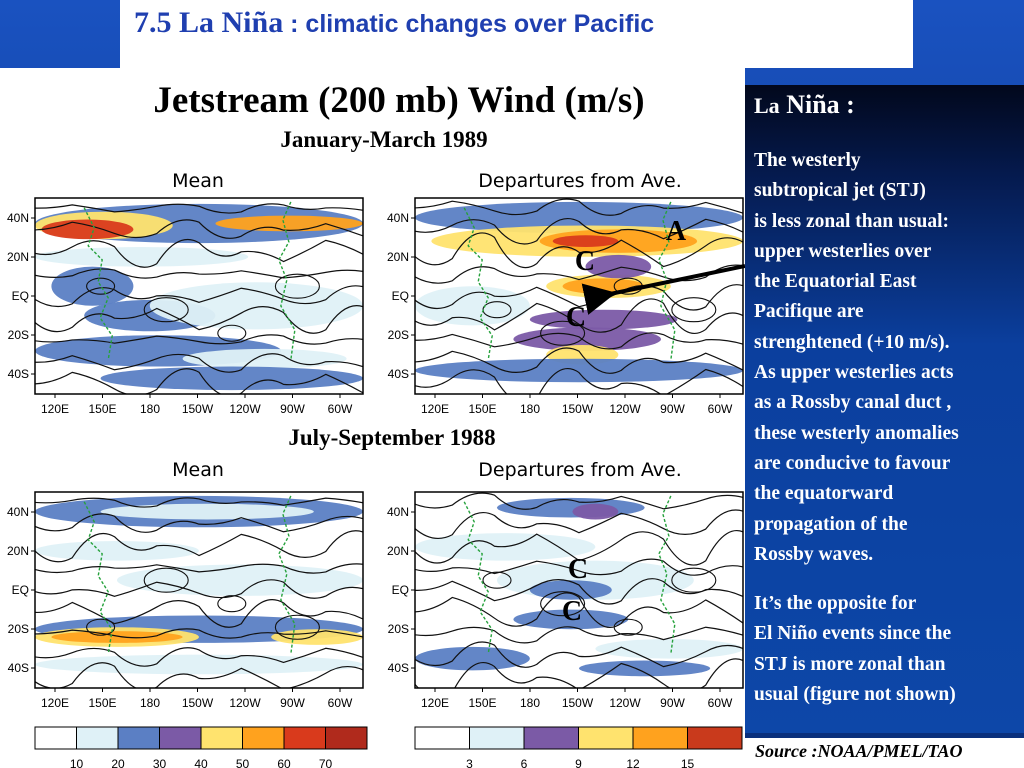 The height and width of the screenshot is (768, 1024). What do you see at coordinates (814, 554) in the screenshot?
I see `note-line: Rossby waves.` at bounding box center [814, 554].